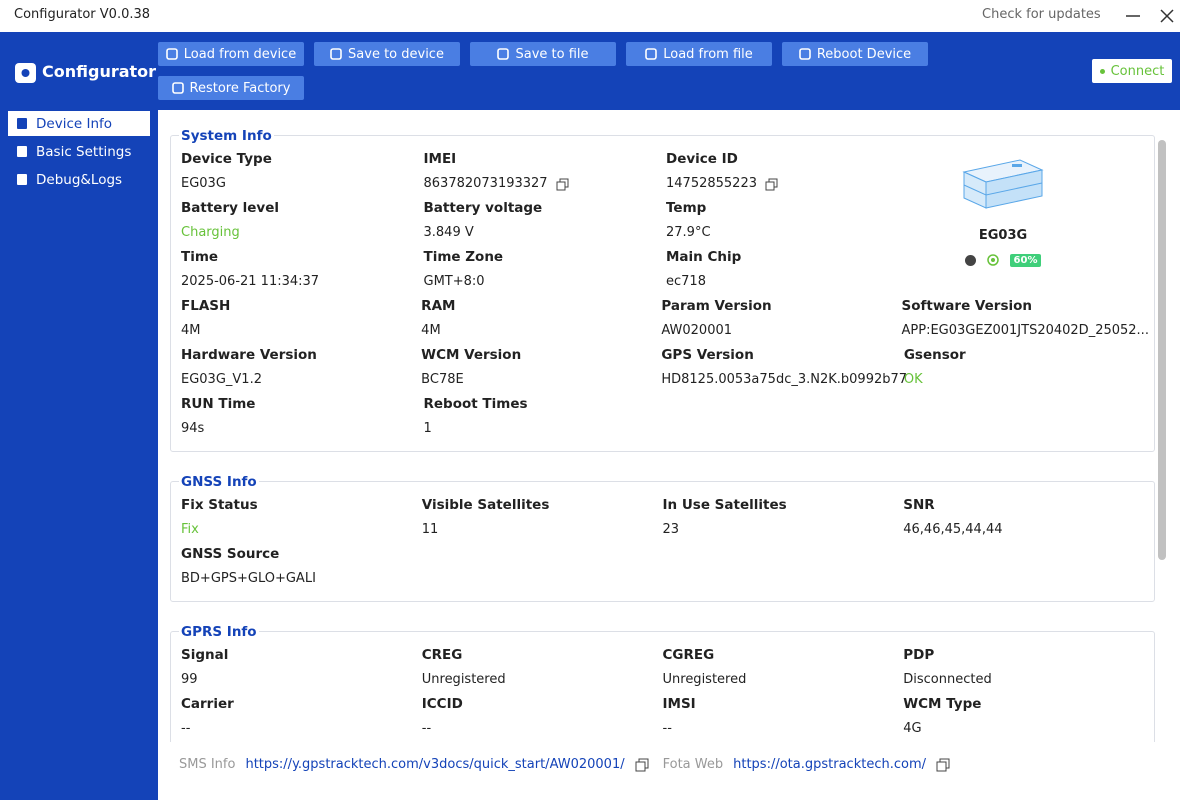 Image resolution: width=1180 pixels, height=800 pixels. Describe the element at coordinates (302, 568) in the screenshot. I see `field: GNSS Source BD+GPS+GLO+GALI` at that location.